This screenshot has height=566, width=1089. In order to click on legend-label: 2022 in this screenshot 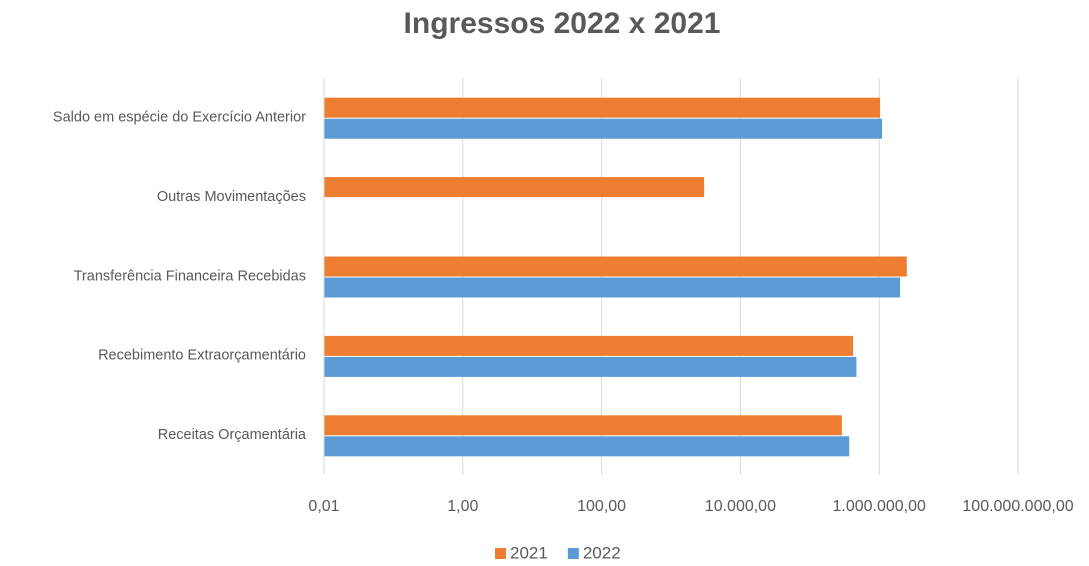, I will do `click(602, 552)`.